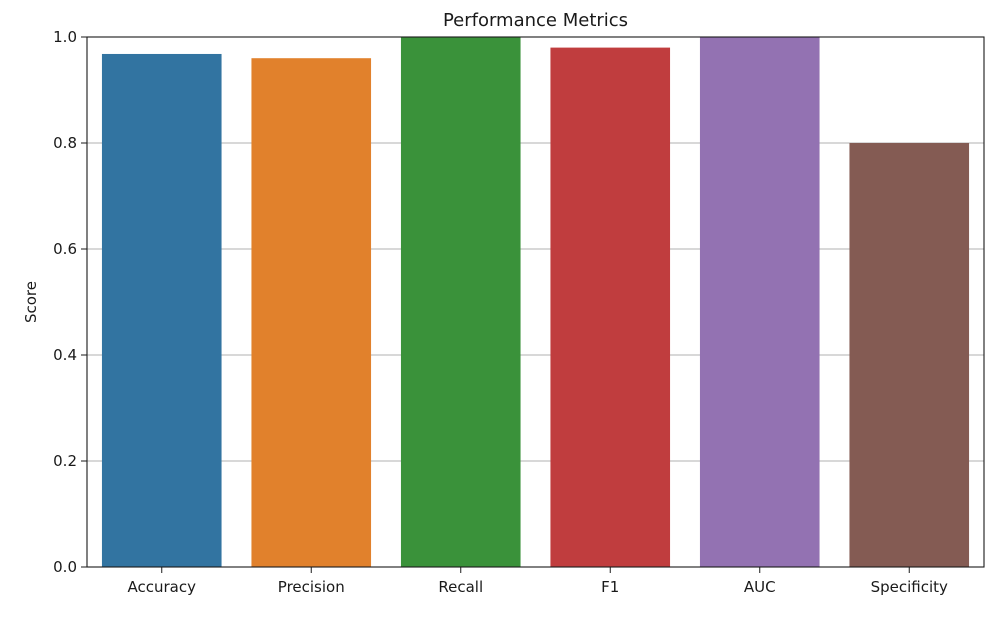 This screenshot has width=1006, height=620. I want to click on bar-accuracy, so click(161, 310).